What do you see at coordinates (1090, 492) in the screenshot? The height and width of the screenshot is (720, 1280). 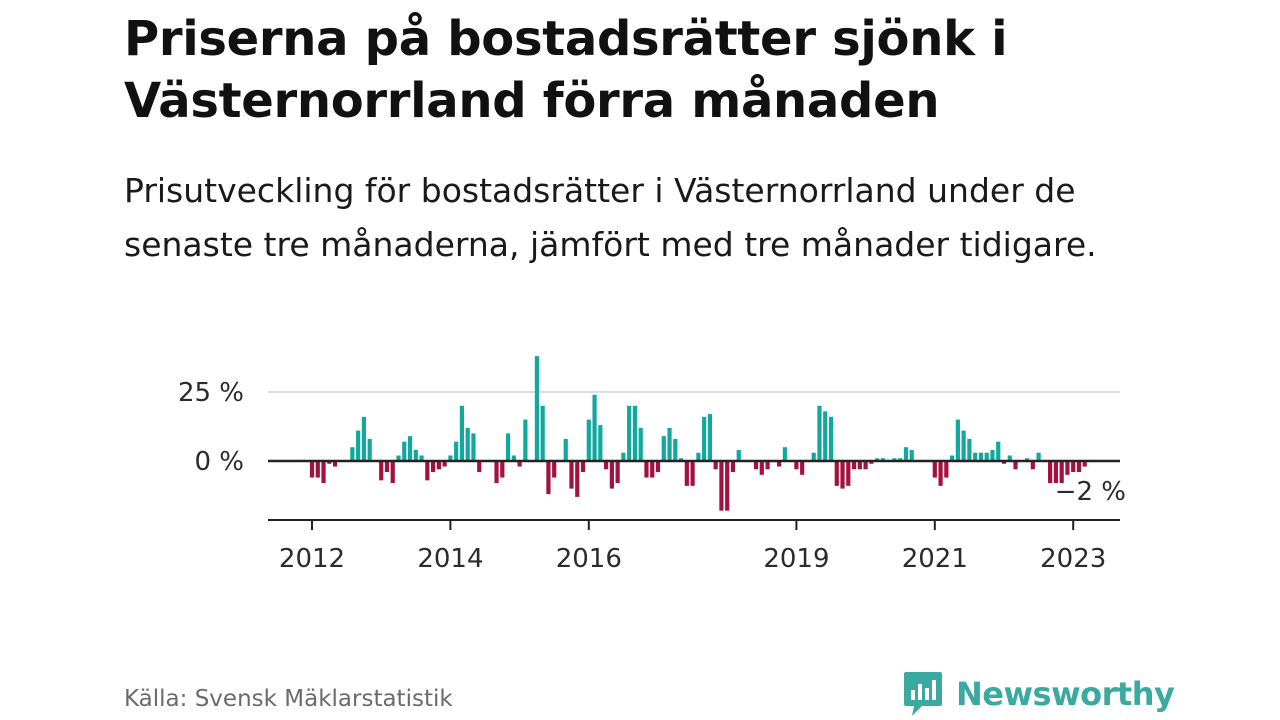 I see `last-value-label: −2 %` at bounding box center [1090, 492].